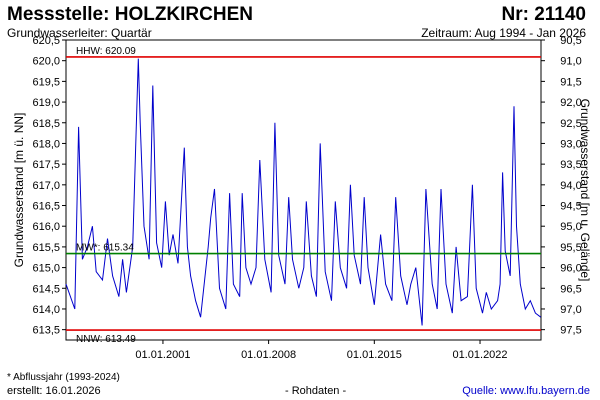 Image resolution: width=600 pixels, height=400 pixels. What do you see at coordinates (570, 186) in the screenshot?
I see `y-right-tick-label: 94,0` at bounding box center [570, 186].